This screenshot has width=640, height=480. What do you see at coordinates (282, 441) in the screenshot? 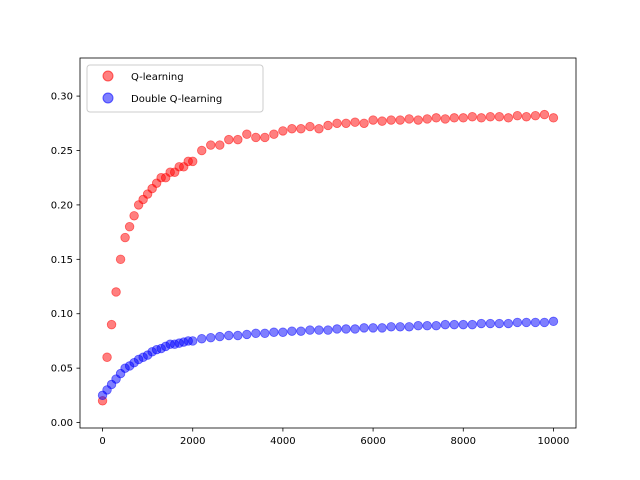
I see `x-tick-label: 4000` at bounding box center [282, 441].